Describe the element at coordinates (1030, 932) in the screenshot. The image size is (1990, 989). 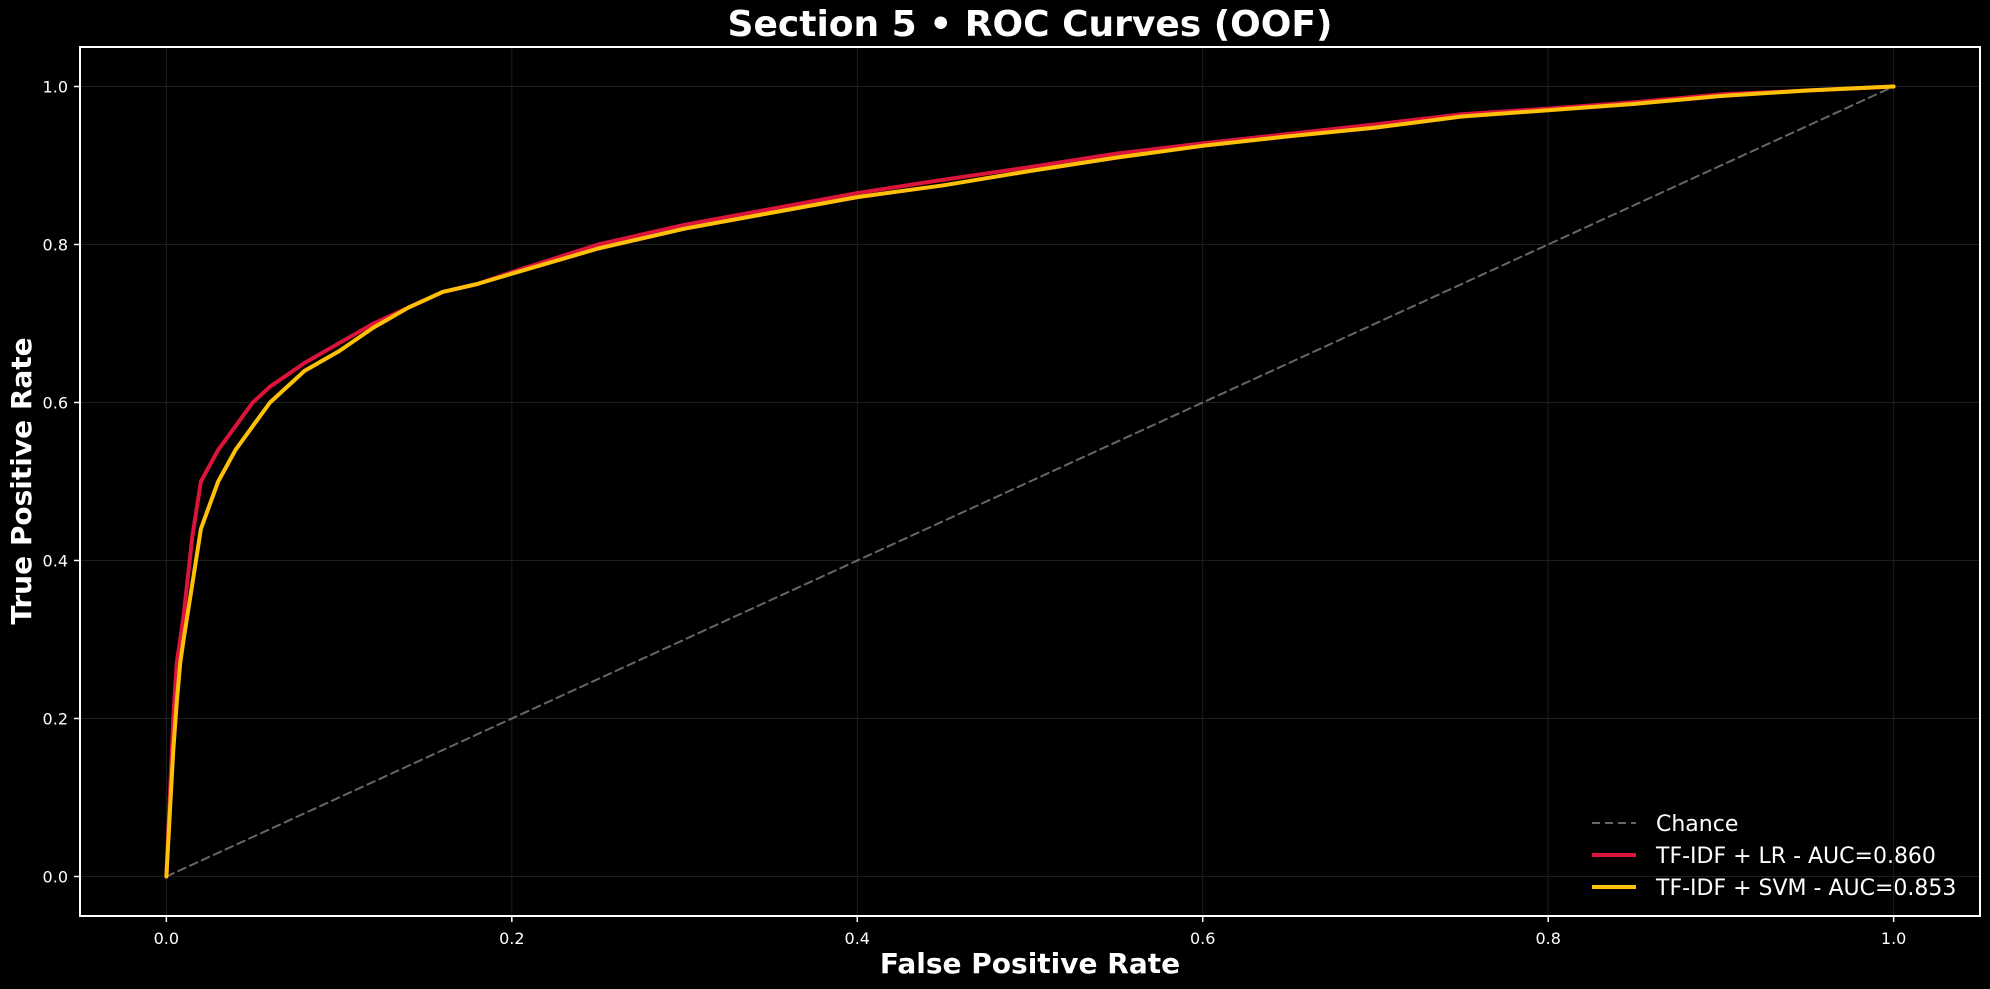
I see `x-axis-ticks: 0.0 0.2 0.4 0.6 0.8 1.0` at that location.